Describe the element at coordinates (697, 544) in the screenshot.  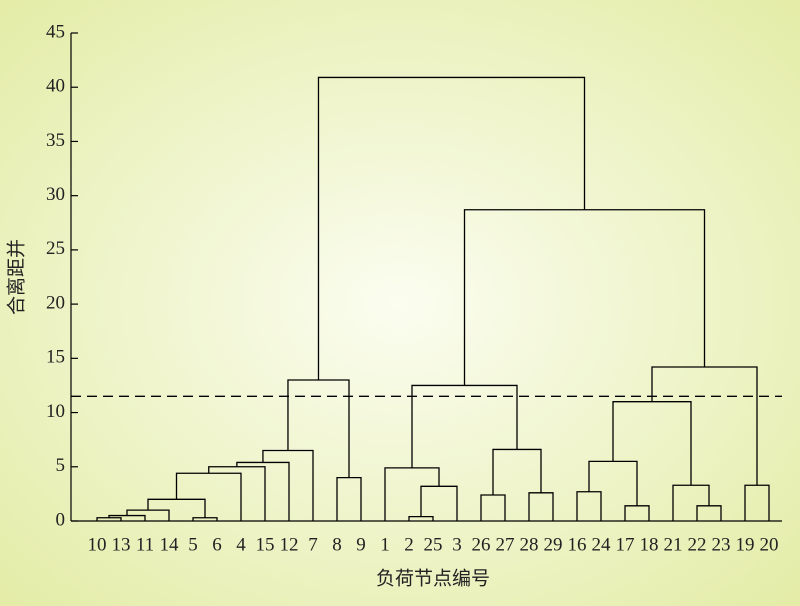
I see `x-tick-label: 22` at that location.